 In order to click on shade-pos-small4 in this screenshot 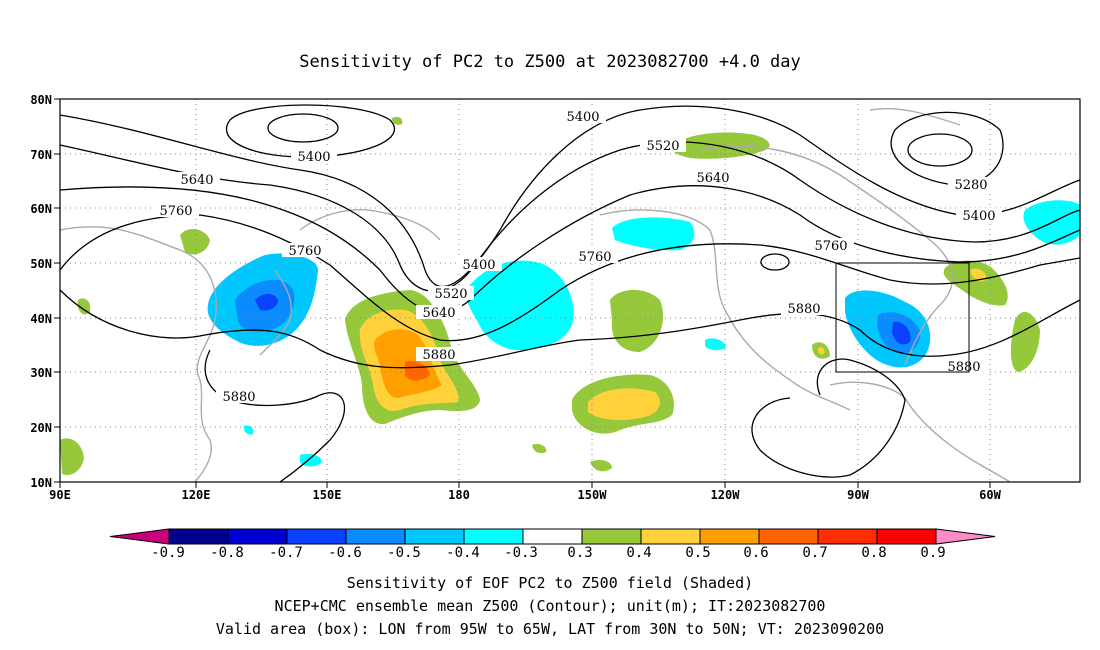, I will do `click(601, 466)`.